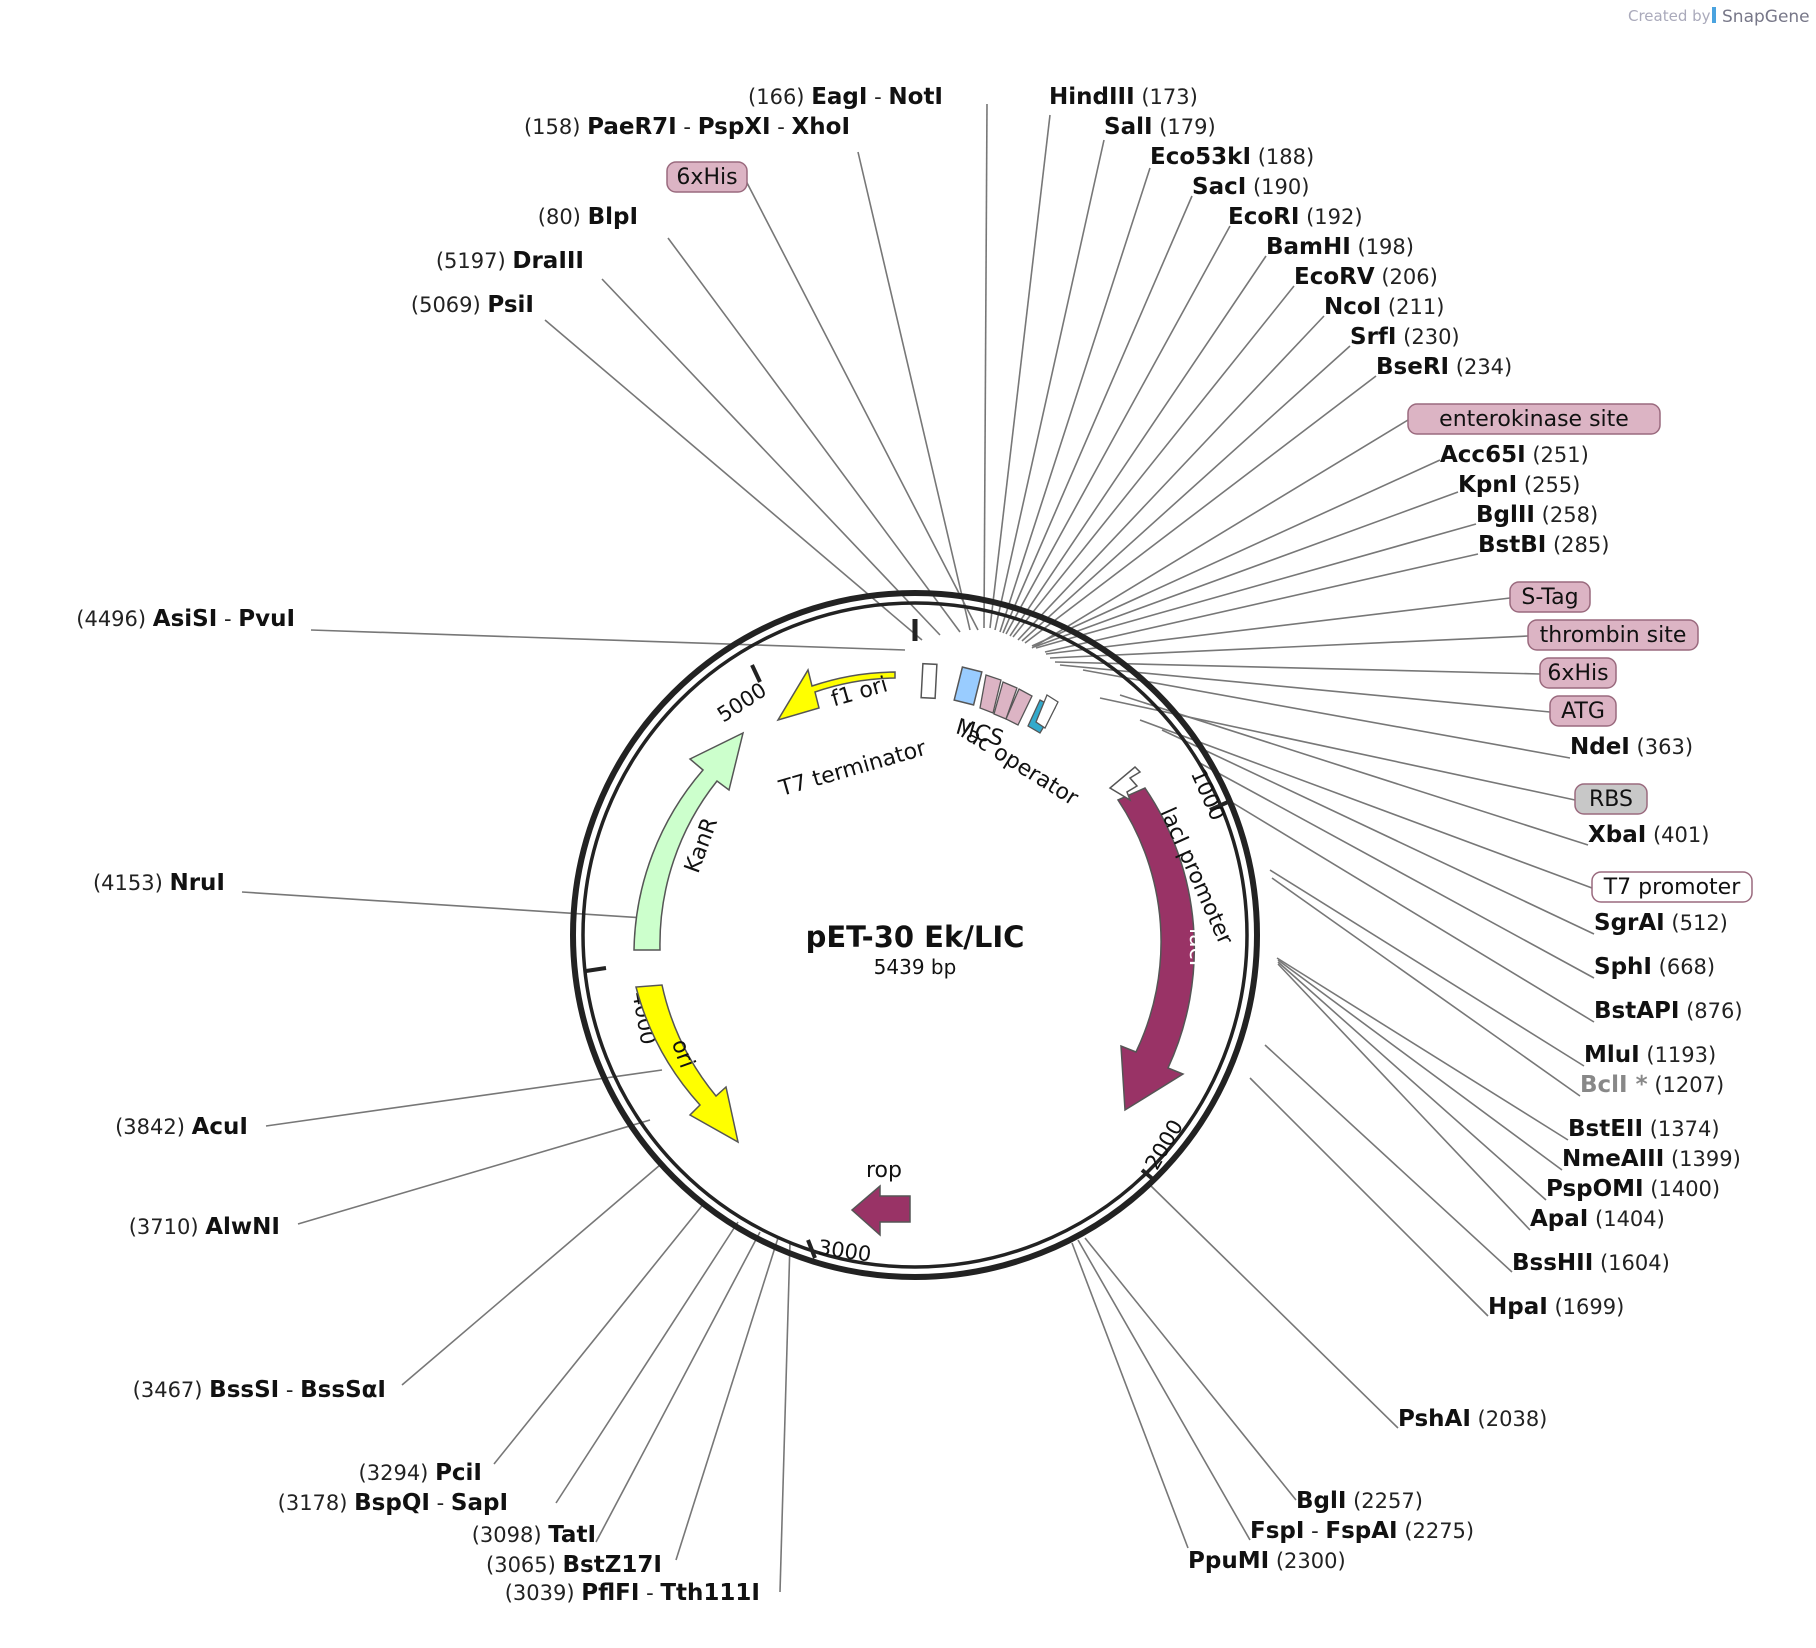 This screenshot has width=1816, height=1648. I want to click on site-label: FspI - FspAI (2275), so click(1362, 1531).